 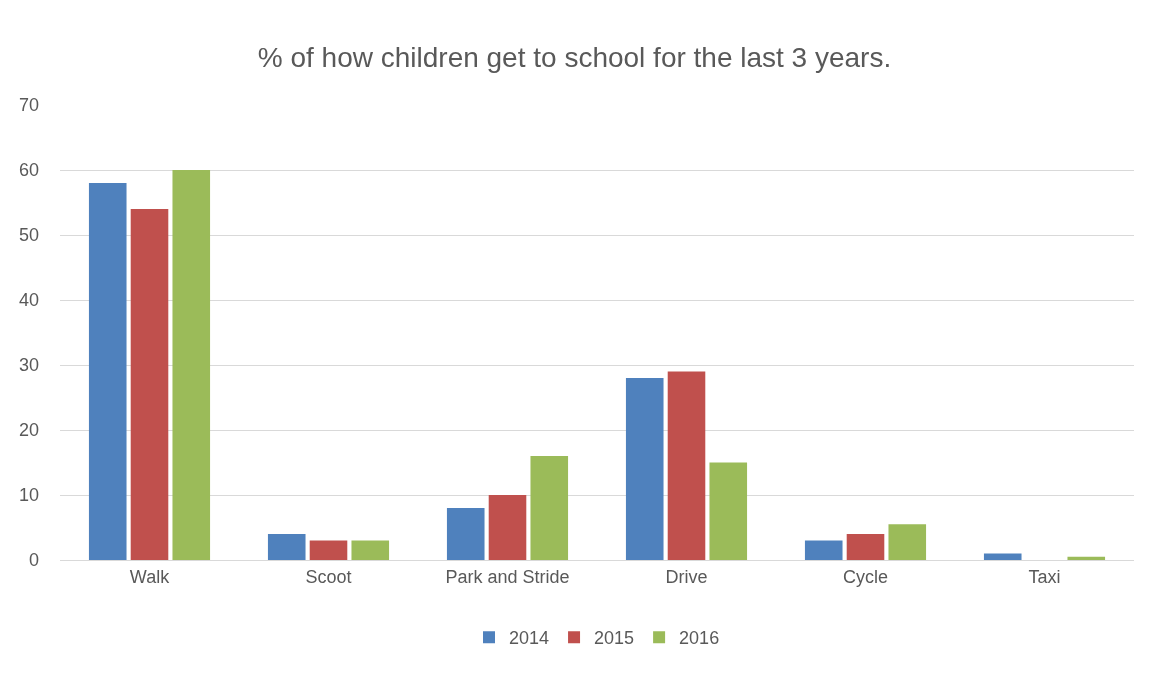 I want to click on y-tick-label: 40, so click(x=28, y=300).